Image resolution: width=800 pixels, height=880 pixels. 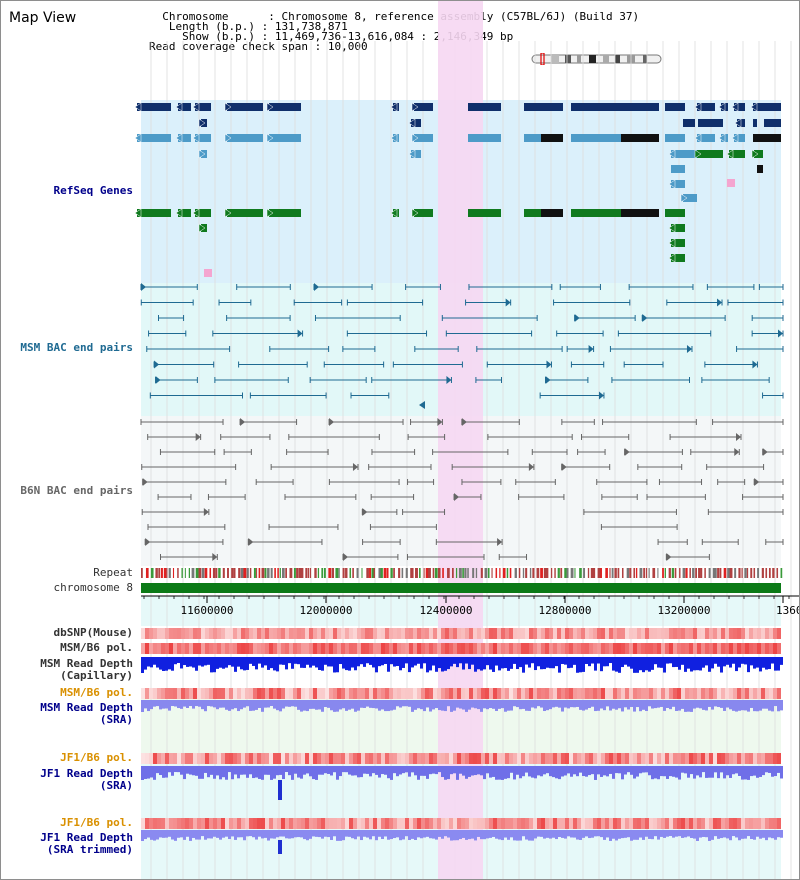 What do you see at coordinates (462, 489) in the screenshot?
I see `b6n-bac-track` at bounding box center [462, 489].